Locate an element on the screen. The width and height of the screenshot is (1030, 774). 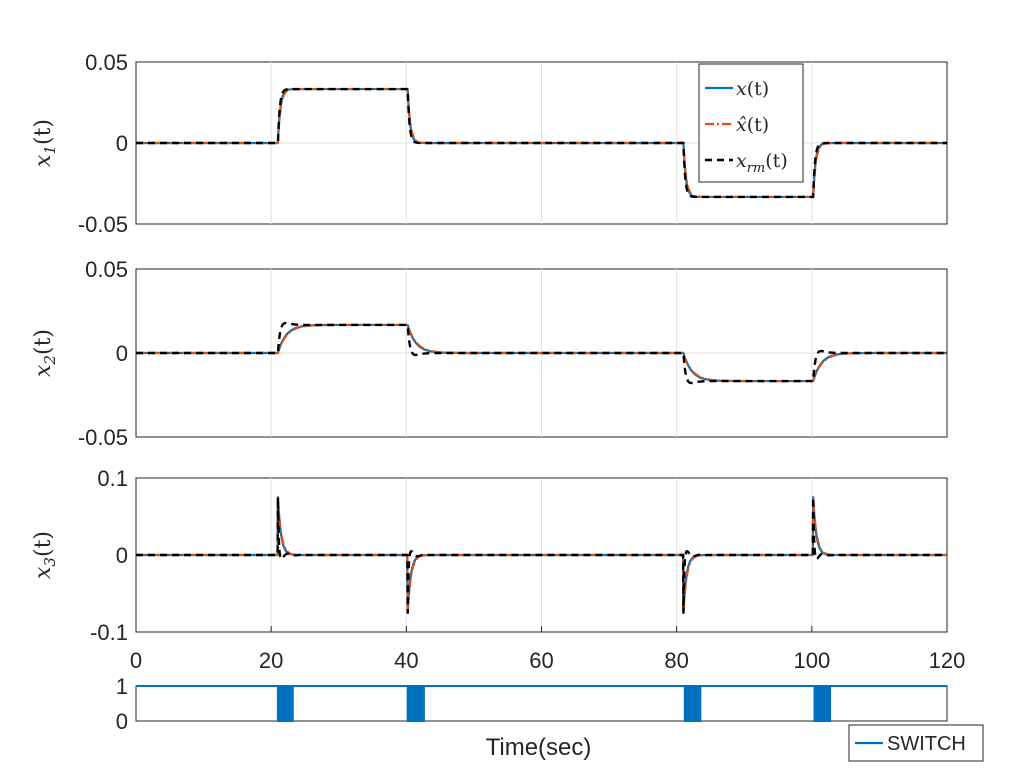
y-tick-label-2-1: 0 is located at coordinates (122, 353).